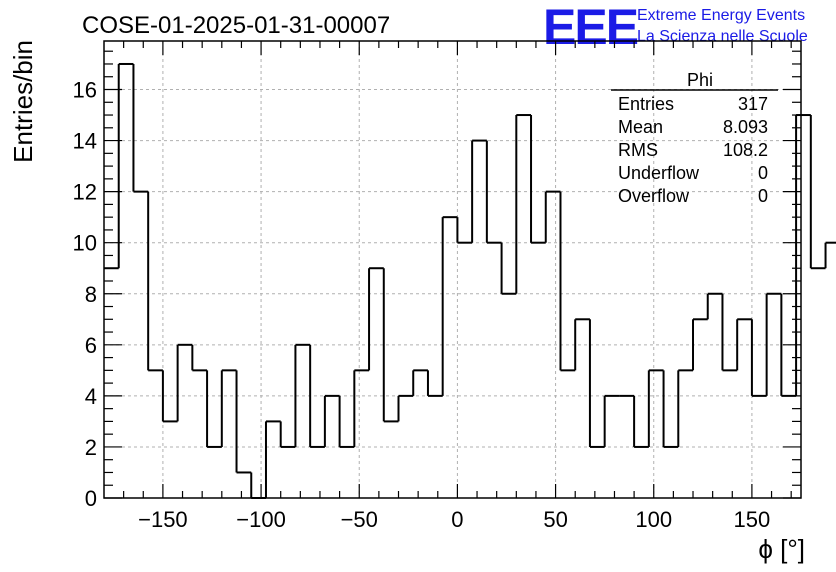 This screenshot has width=836, height=572. I want to click on logo-mark: EEE, so click(590, 27).